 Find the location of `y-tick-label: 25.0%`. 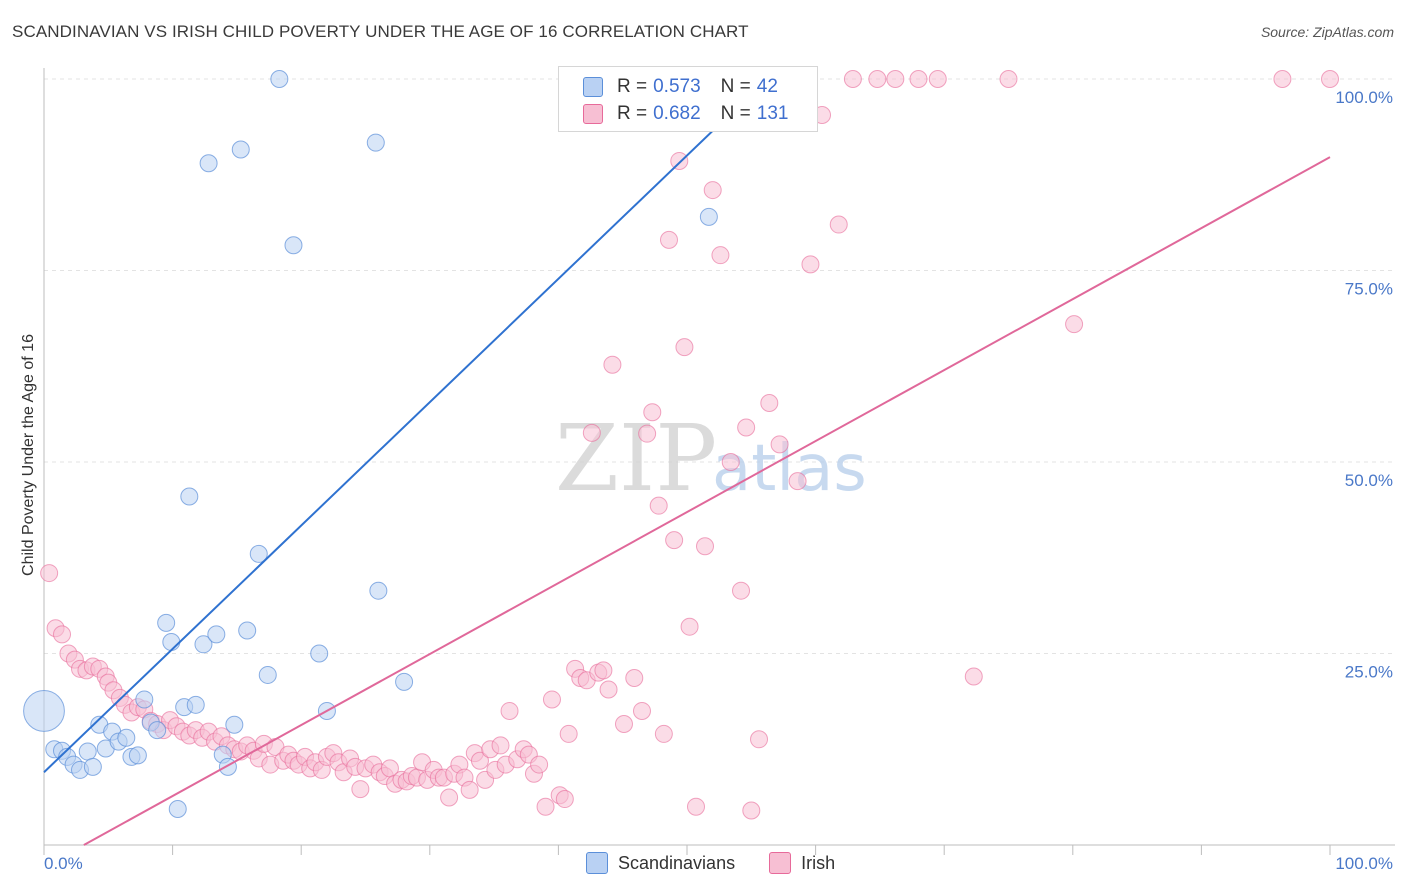

y-tick-label: 25.0% is located at coordinates (1369, 672).